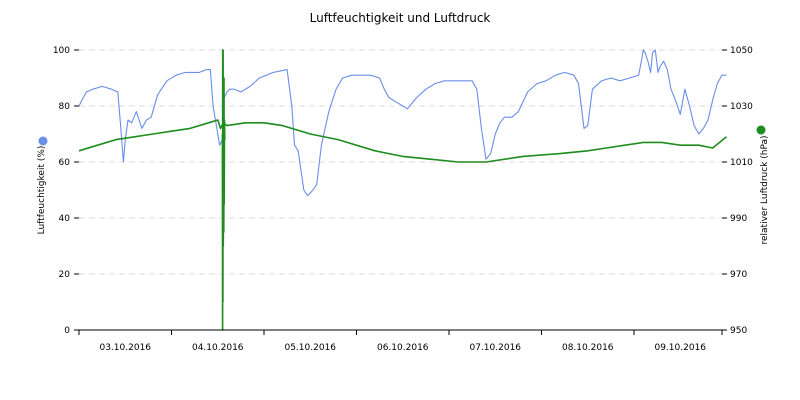  I want to click on y-right-tick-label: 950, so click(738, 331).